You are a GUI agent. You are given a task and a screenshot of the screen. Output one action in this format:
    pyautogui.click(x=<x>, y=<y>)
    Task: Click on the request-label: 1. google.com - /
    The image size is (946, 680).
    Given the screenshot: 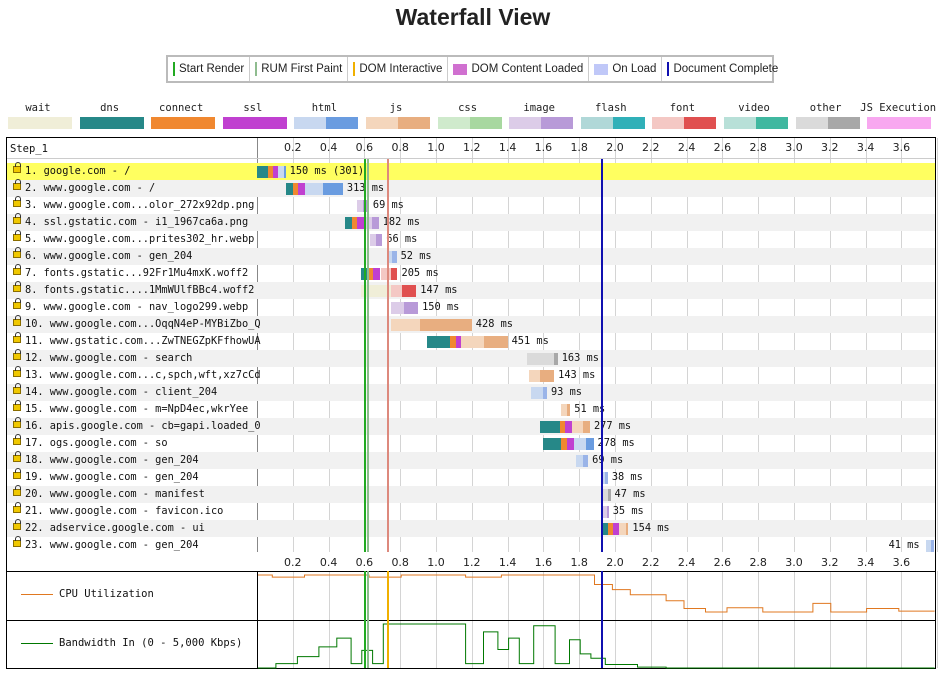 What is the action you would take?
    pyautogui.click(x=78, y=171)
    